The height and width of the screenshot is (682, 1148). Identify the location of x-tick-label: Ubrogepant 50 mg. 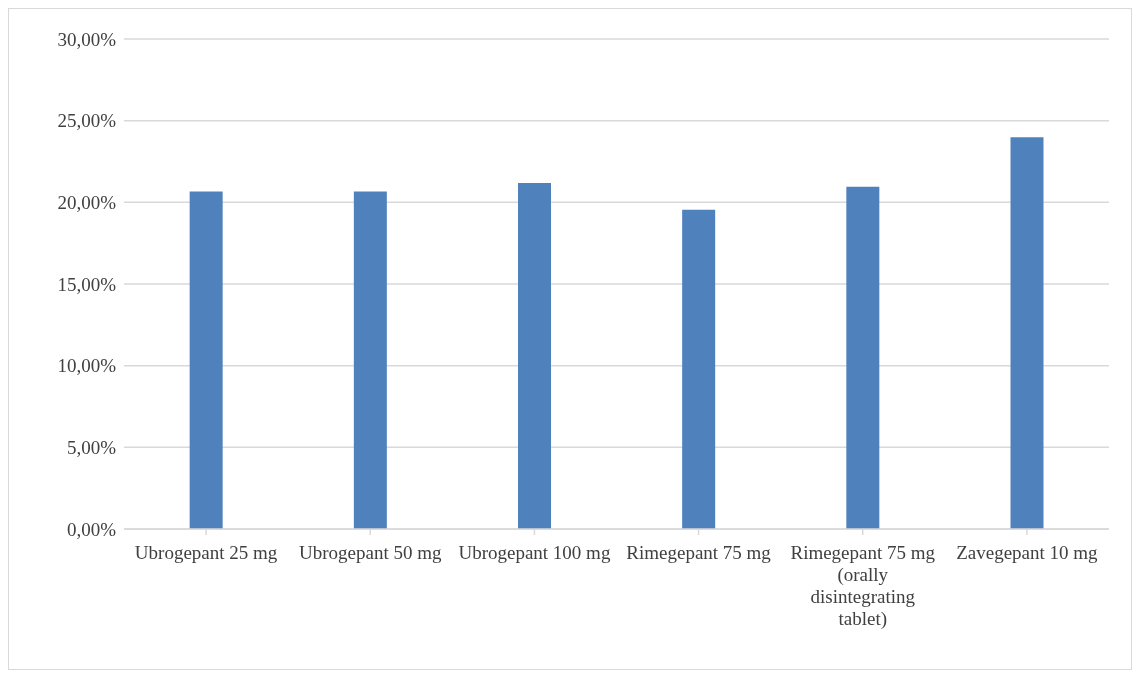
(370, 552).